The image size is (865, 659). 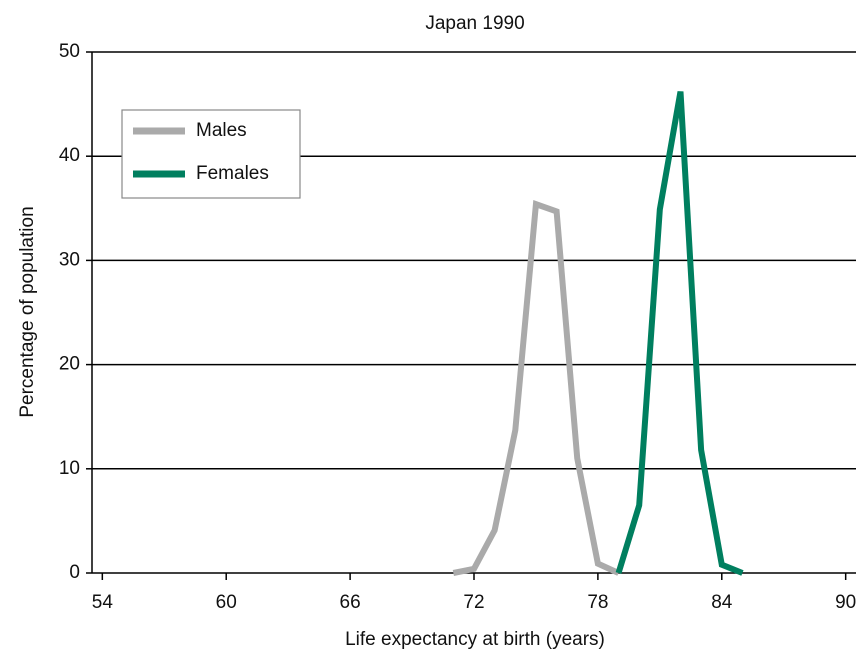 What do you see at coordinates (474, 23) in the screenshot?
I see `chart-title: Japan 1990` at bounding box center [474, 23].